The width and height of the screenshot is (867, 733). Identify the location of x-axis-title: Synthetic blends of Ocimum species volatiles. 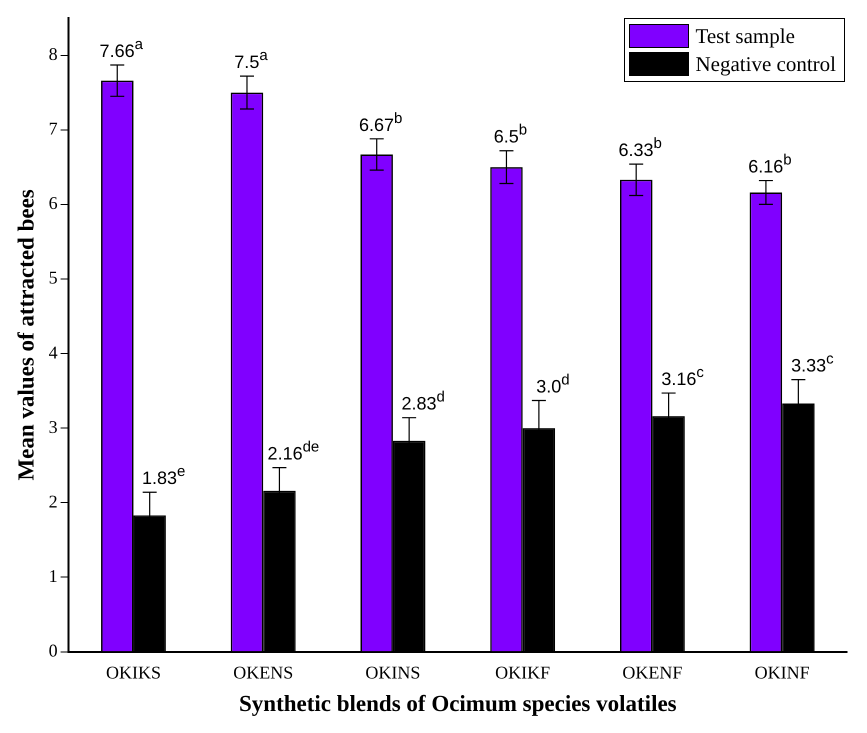
(457, 703).